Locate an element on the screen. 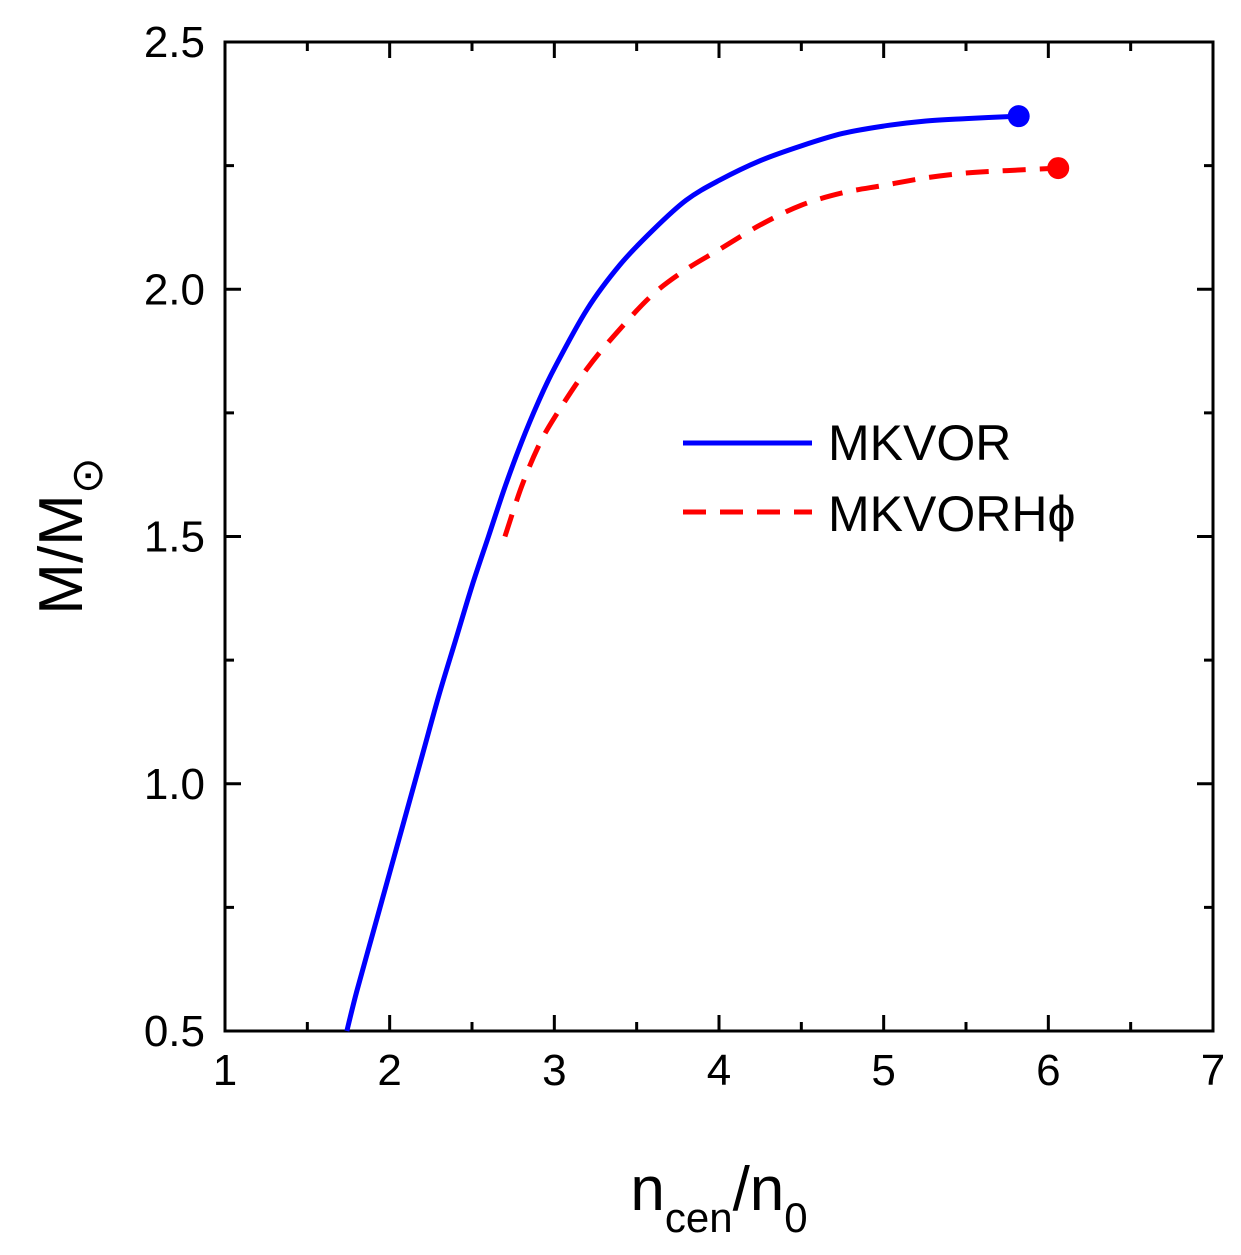  x-tick-label: 5 is located at coordinates (883, 1070).